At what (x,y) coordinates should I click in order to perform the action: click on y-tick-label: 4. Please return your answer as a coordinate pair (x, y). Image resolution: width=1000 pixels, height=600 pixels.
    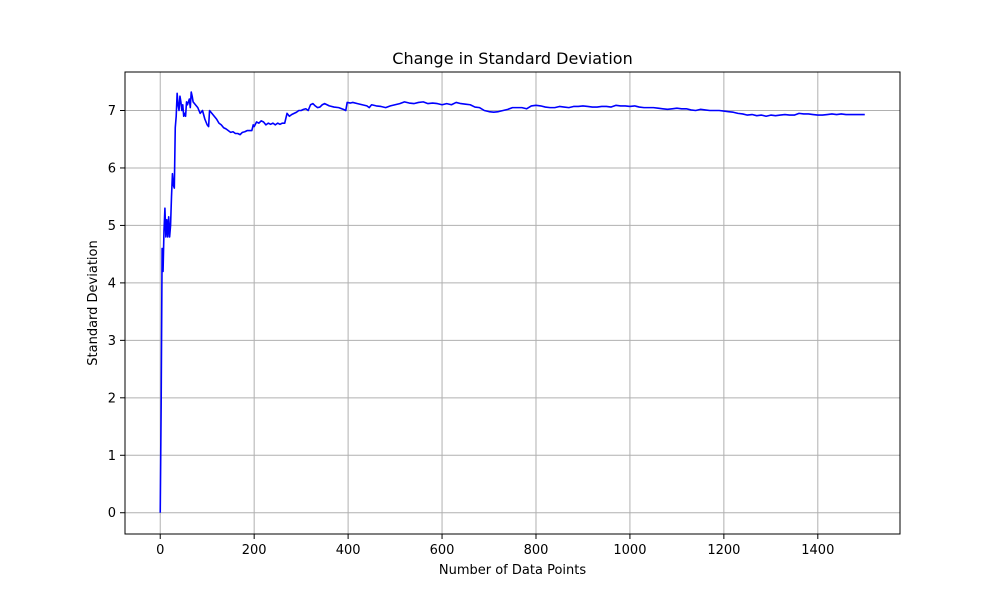
    Looking at the image, I should click on (112, 283).